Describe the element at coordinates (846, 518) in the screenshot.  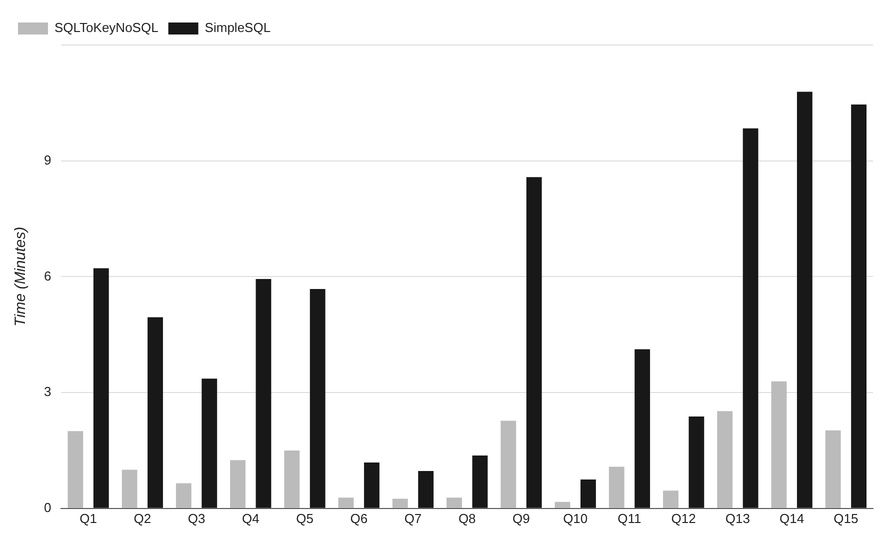
I see `x-tick-label: Q15` at that location.